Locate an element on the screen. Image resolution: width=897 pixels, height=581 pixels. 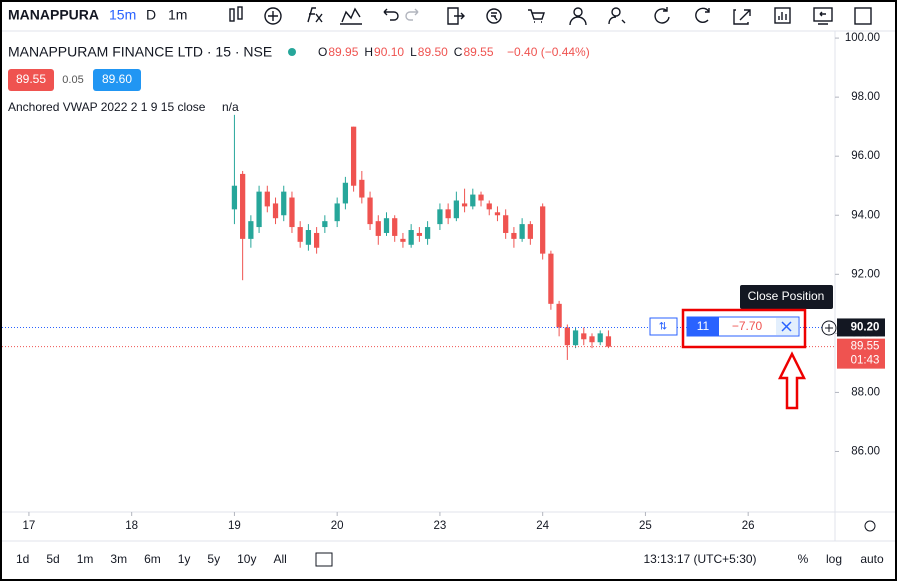
x-tick-label: 24 is located at coordinates (542, 526).